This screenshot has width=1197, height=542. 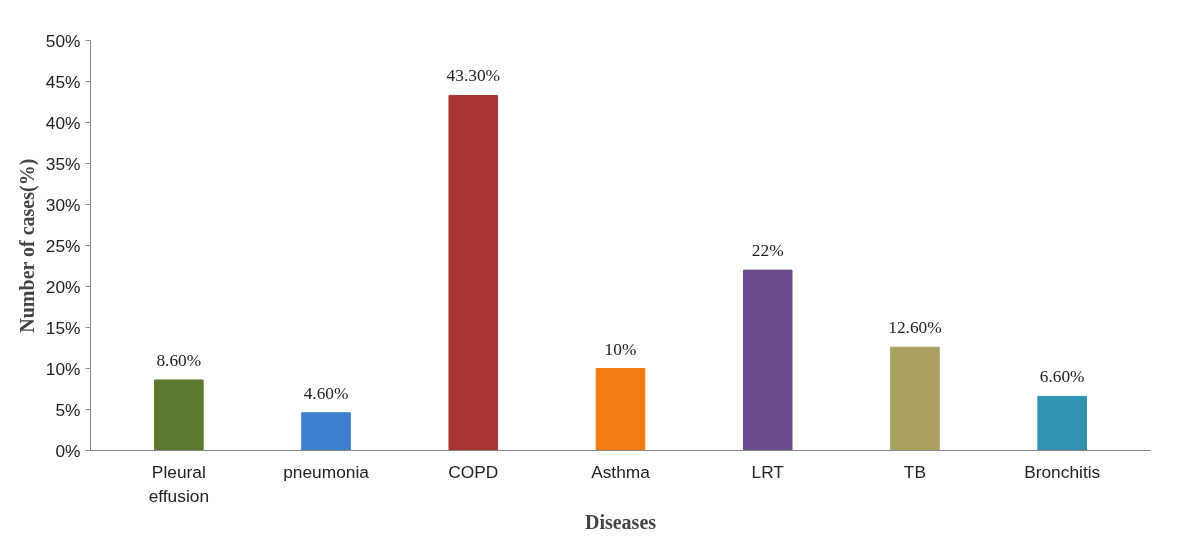 I want to click on y-tick-label: 5%, so click(x=68, y=409).